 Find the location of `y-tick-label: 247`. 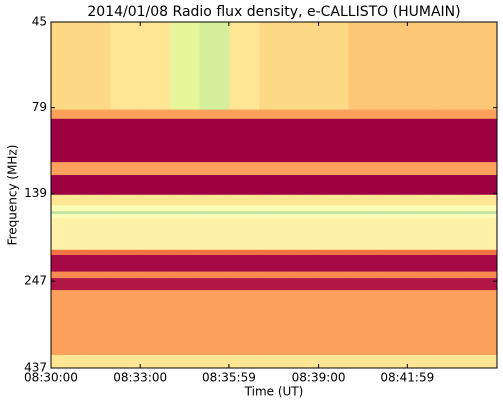

y-tick-label: 247 is located at coordinates (35, 281).